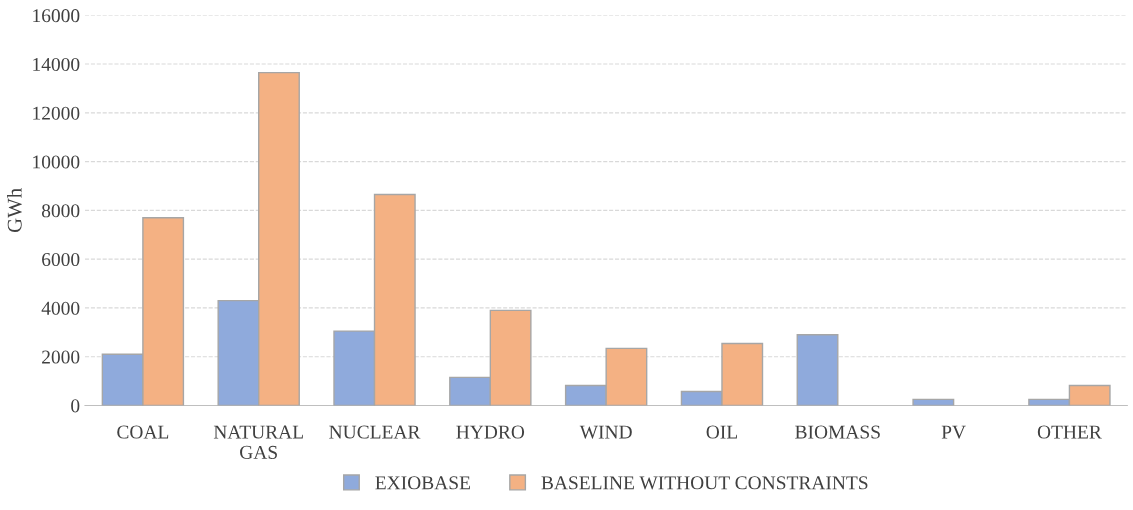 This screenshot has width=1133, height=510. I want to click on y-tick-label: 6000, so click(61, 259).